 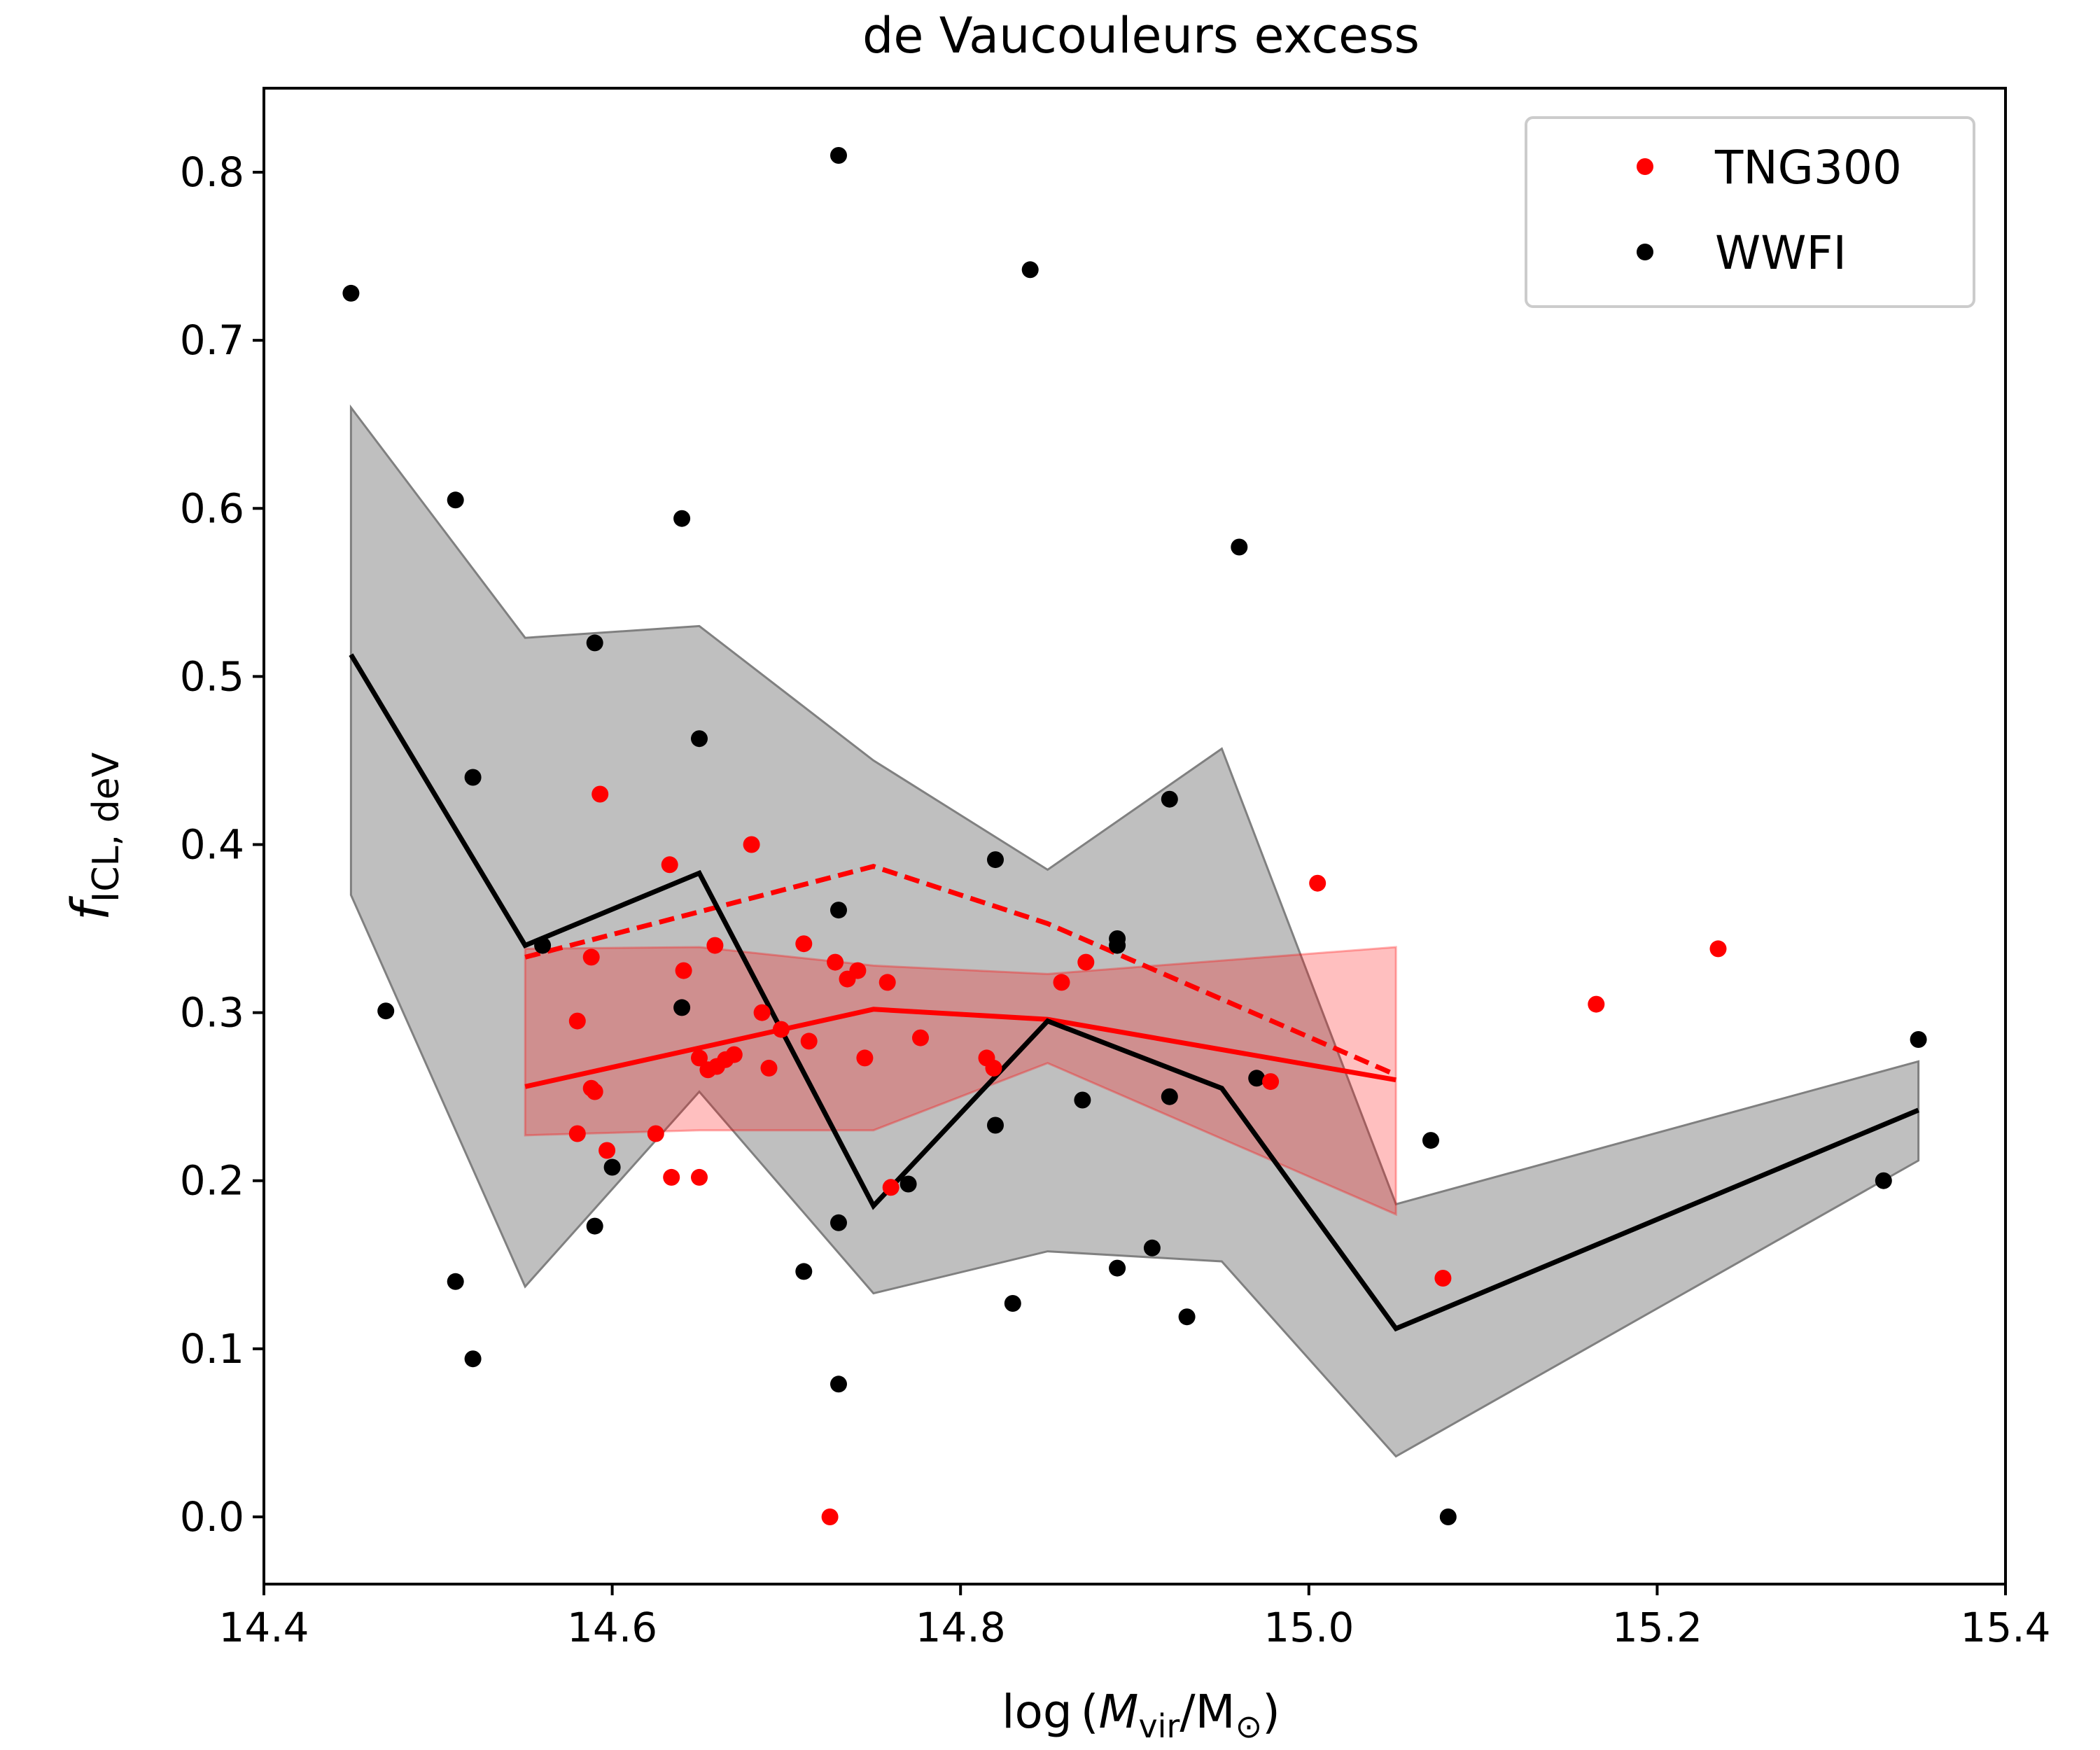 I want to click on x-label-log: log, so click(x=1037, y=1712).